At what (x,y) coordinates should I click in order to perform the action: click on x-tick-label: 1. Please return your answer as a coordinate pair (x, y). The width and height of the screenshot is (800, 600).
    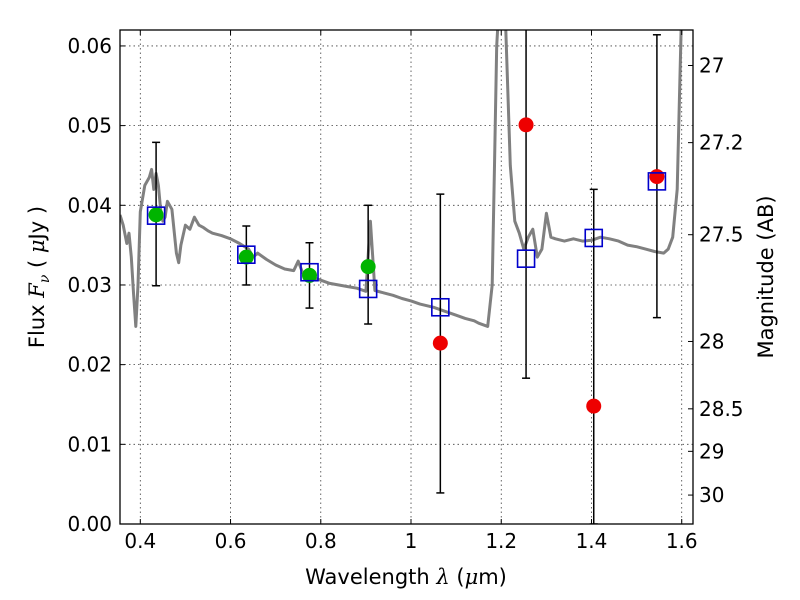
    Looking at the image, I should click on (411, 541).